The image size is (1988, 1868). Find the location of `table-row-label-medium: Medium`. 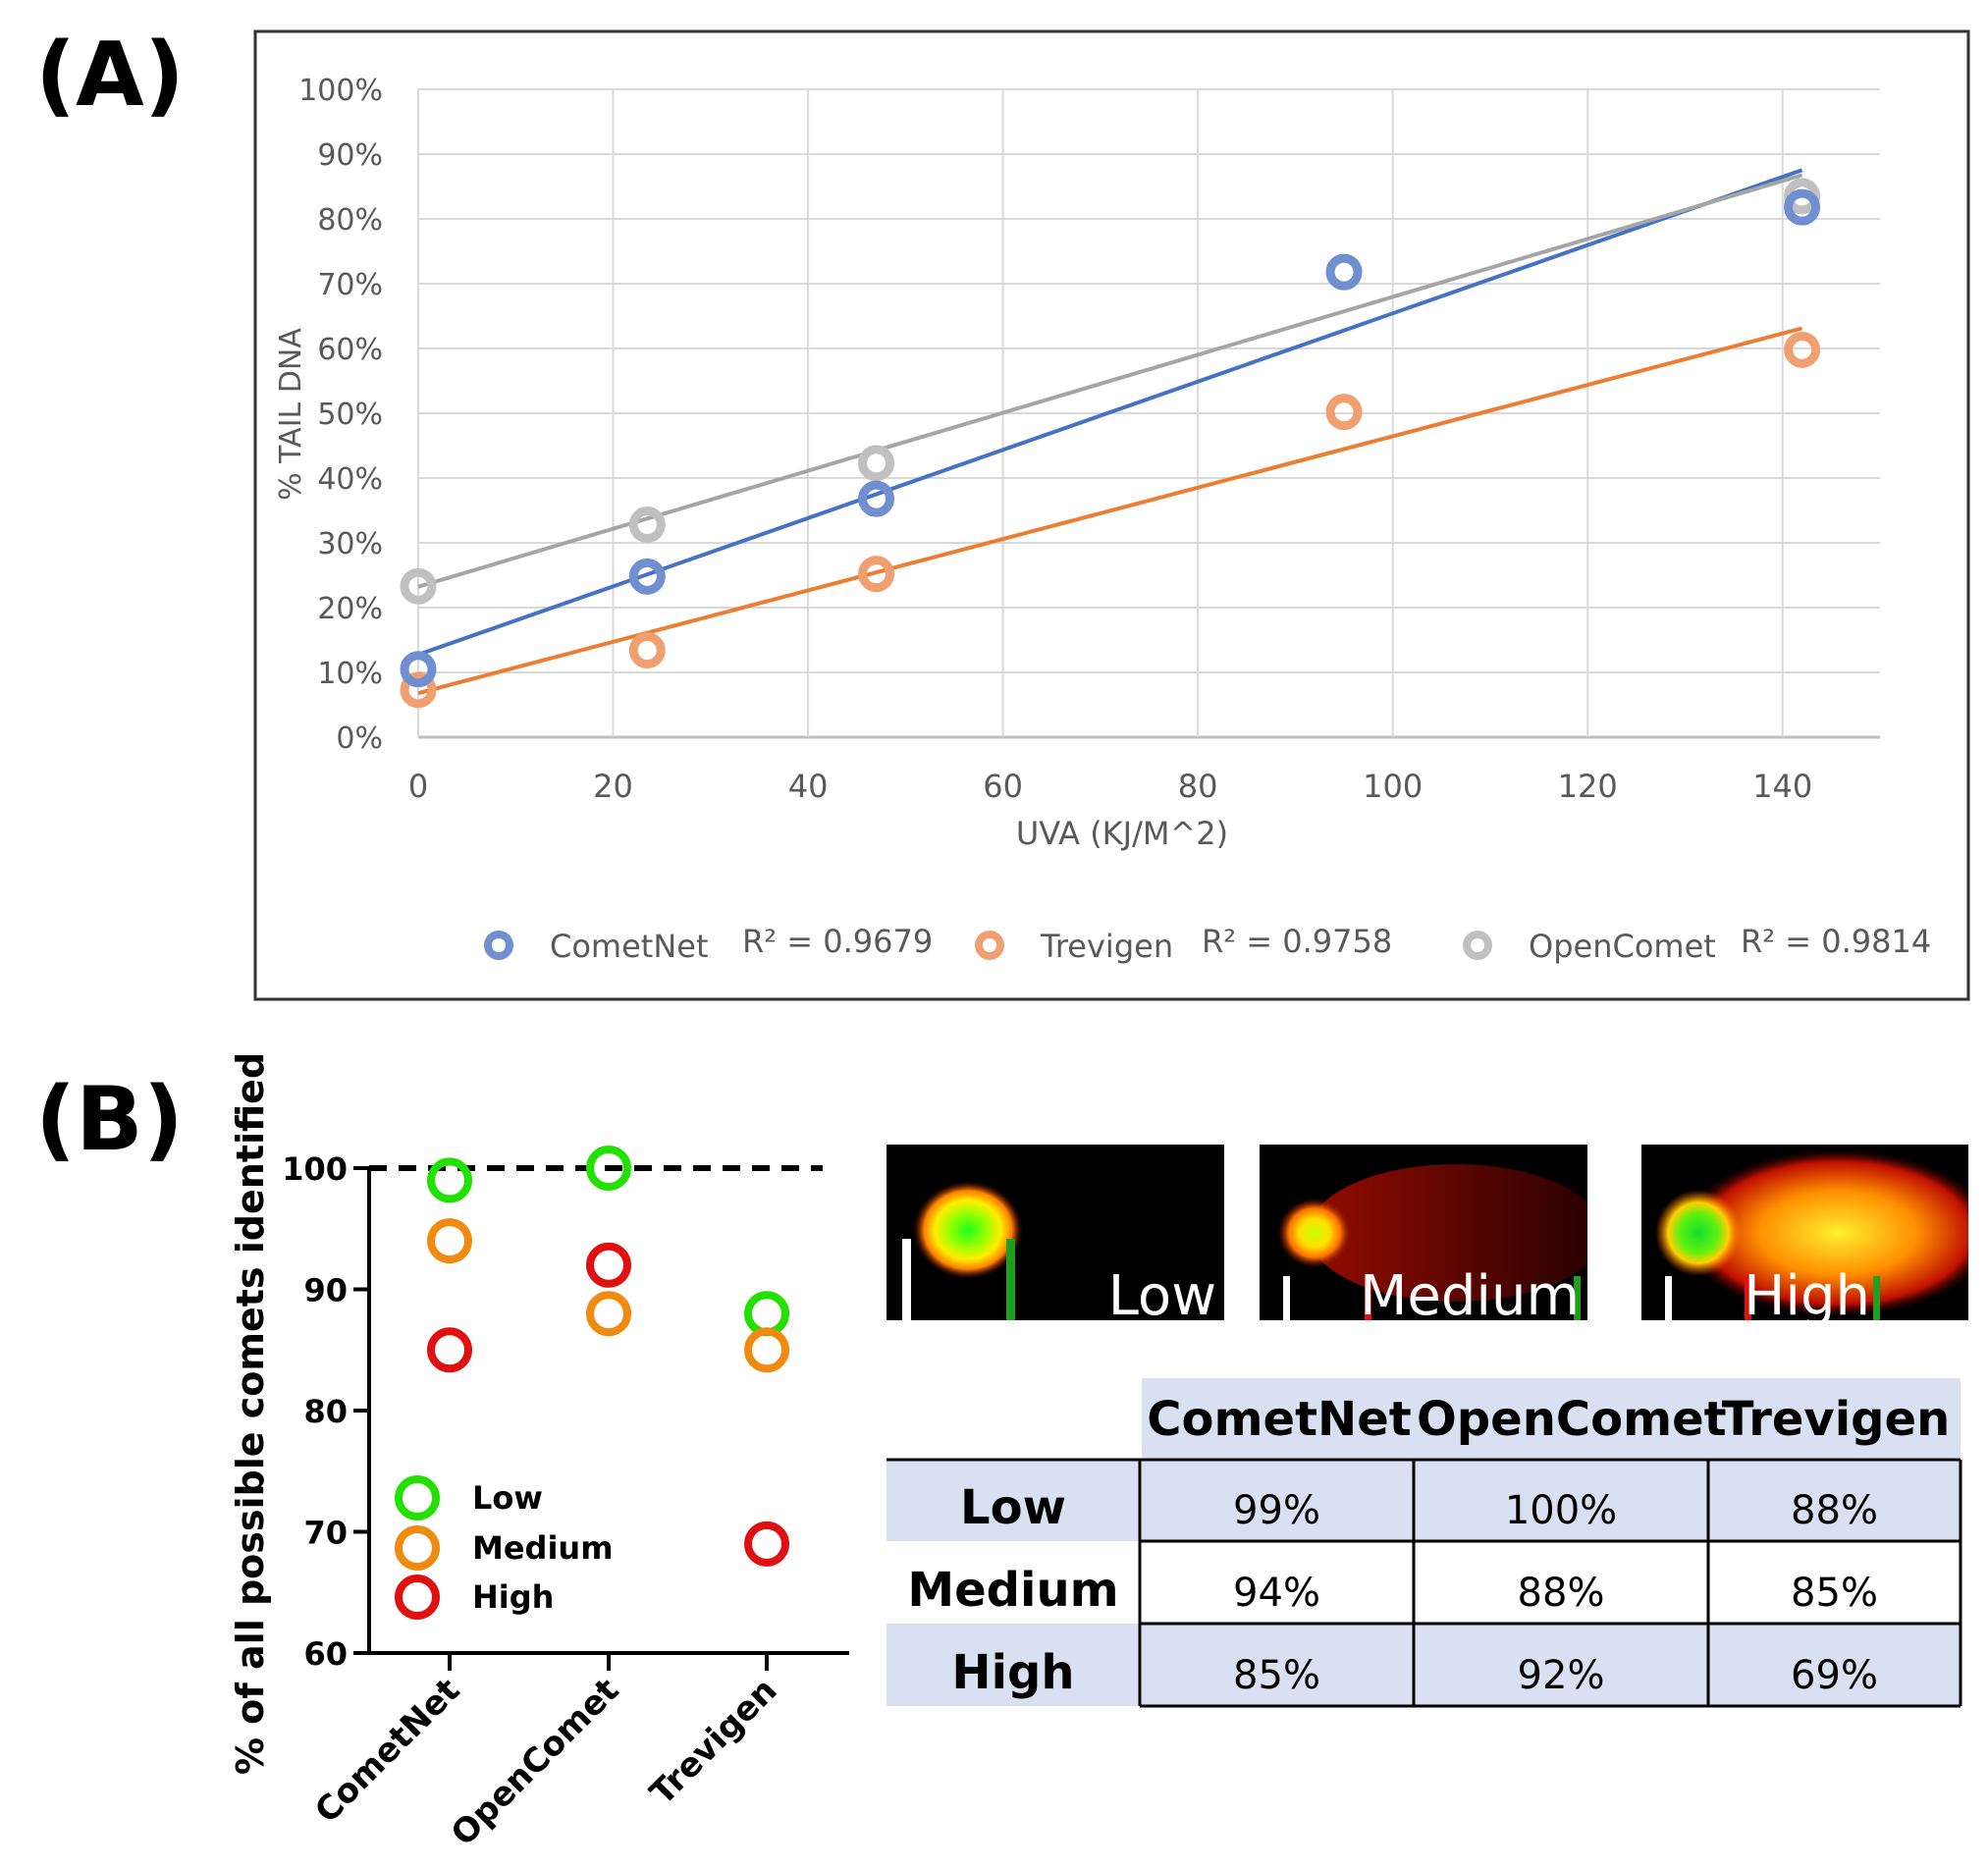

table-row-label-medium: Medium is located at coordinates (1013, 1590).